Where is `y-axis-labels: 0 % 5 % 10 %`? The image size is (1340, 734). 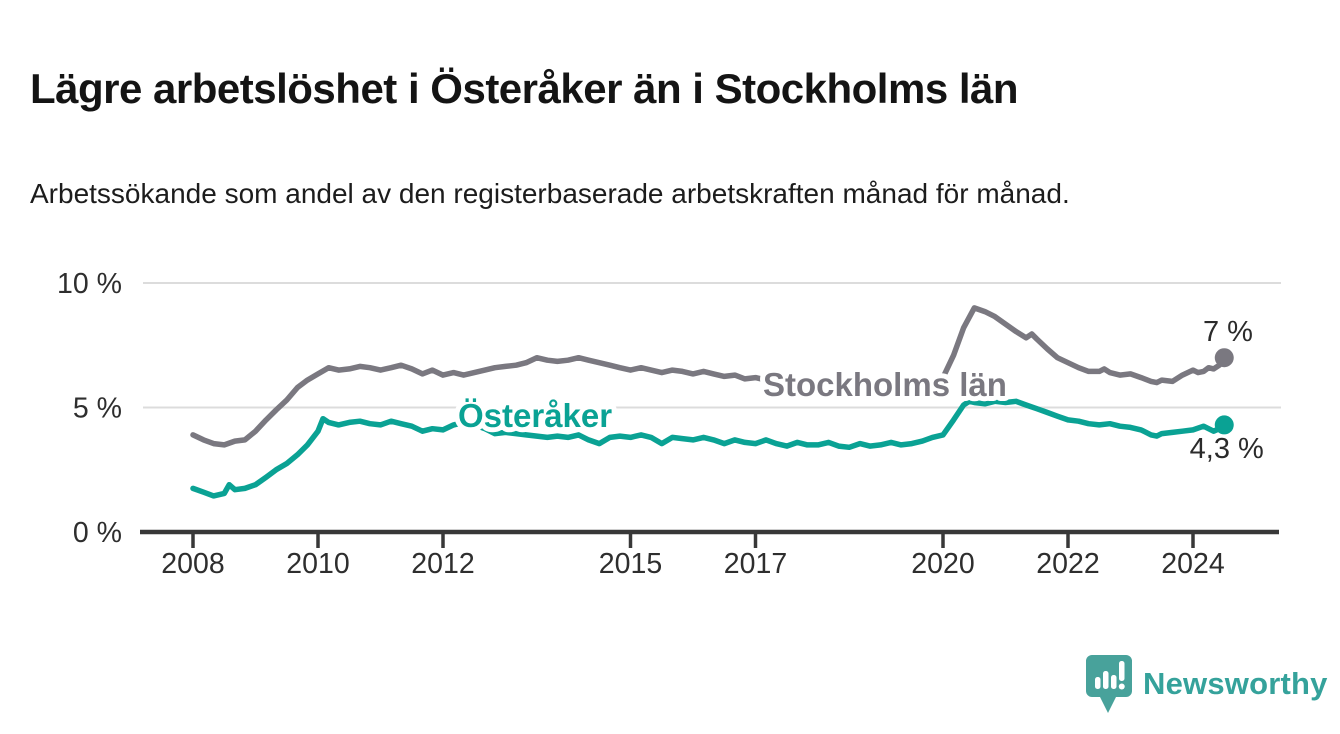 y-axis-labels: 0 % 5 % 10 % is located at coordinates (89, 408).